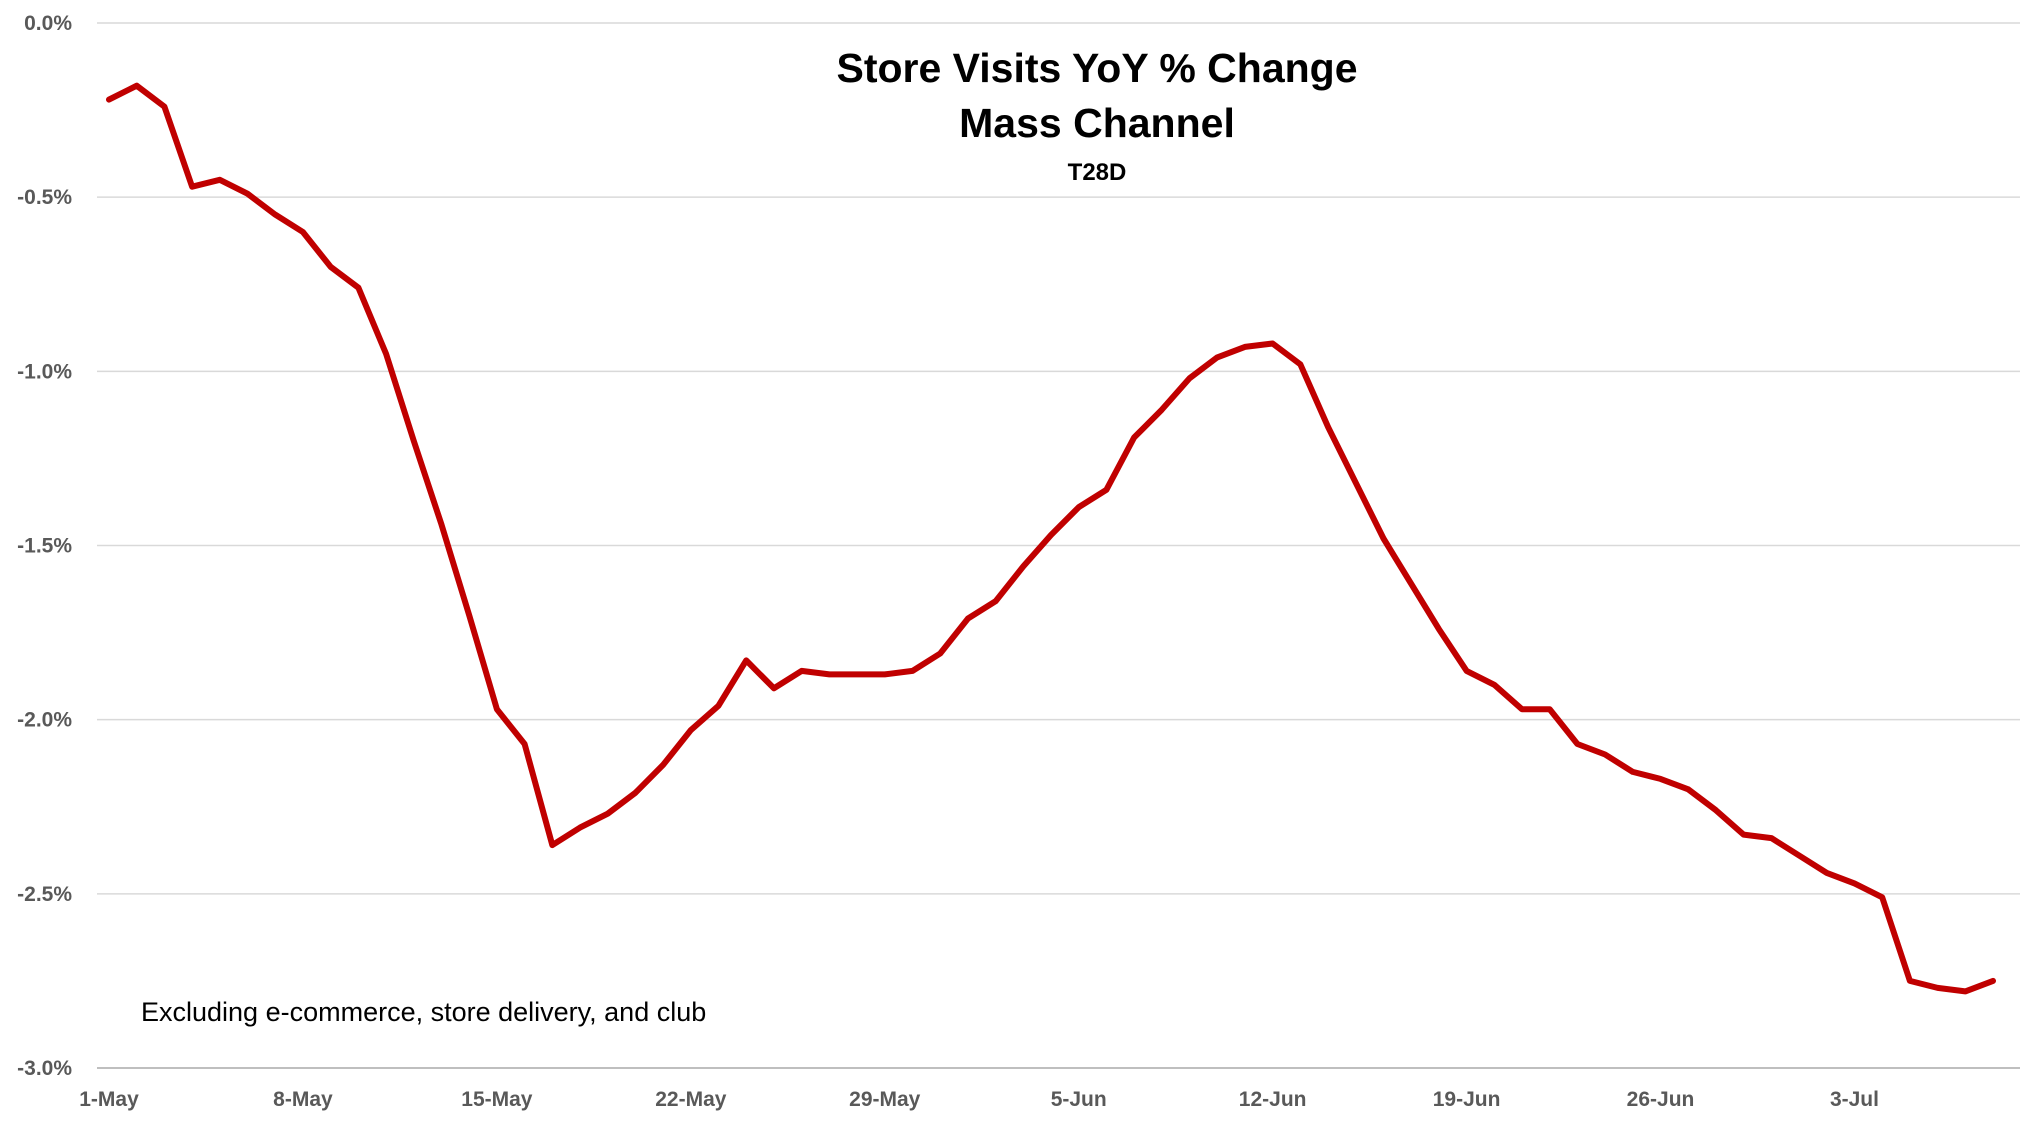 This screenshot has width=2037, height=1130. Describe the element at coordinates (303, 1099) in the screenshot. I see `x-tick-label: 8-May` at that location.